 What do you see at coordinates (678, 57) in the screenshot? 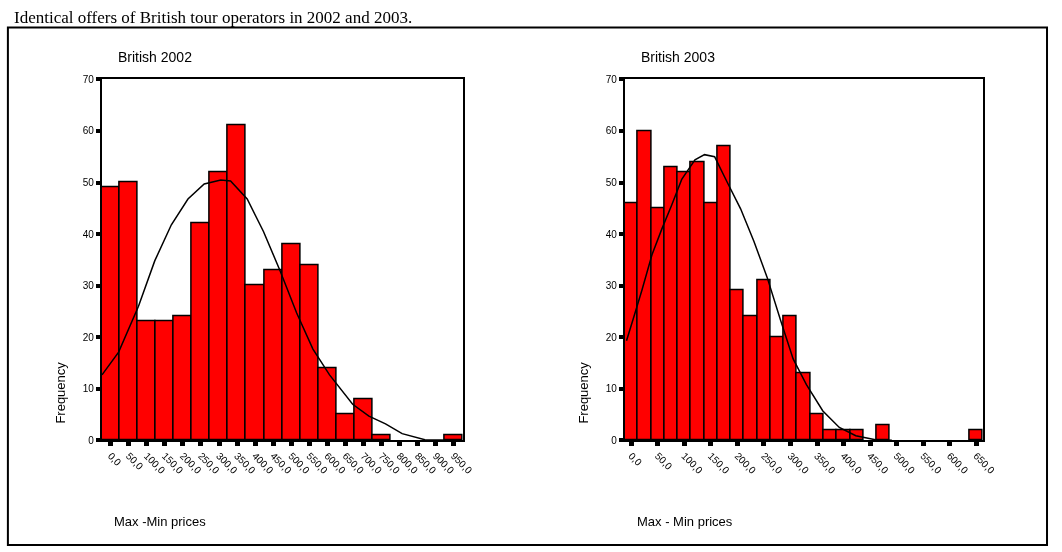
I see `chart-title: British 2003` at bounding box center [678, 57].